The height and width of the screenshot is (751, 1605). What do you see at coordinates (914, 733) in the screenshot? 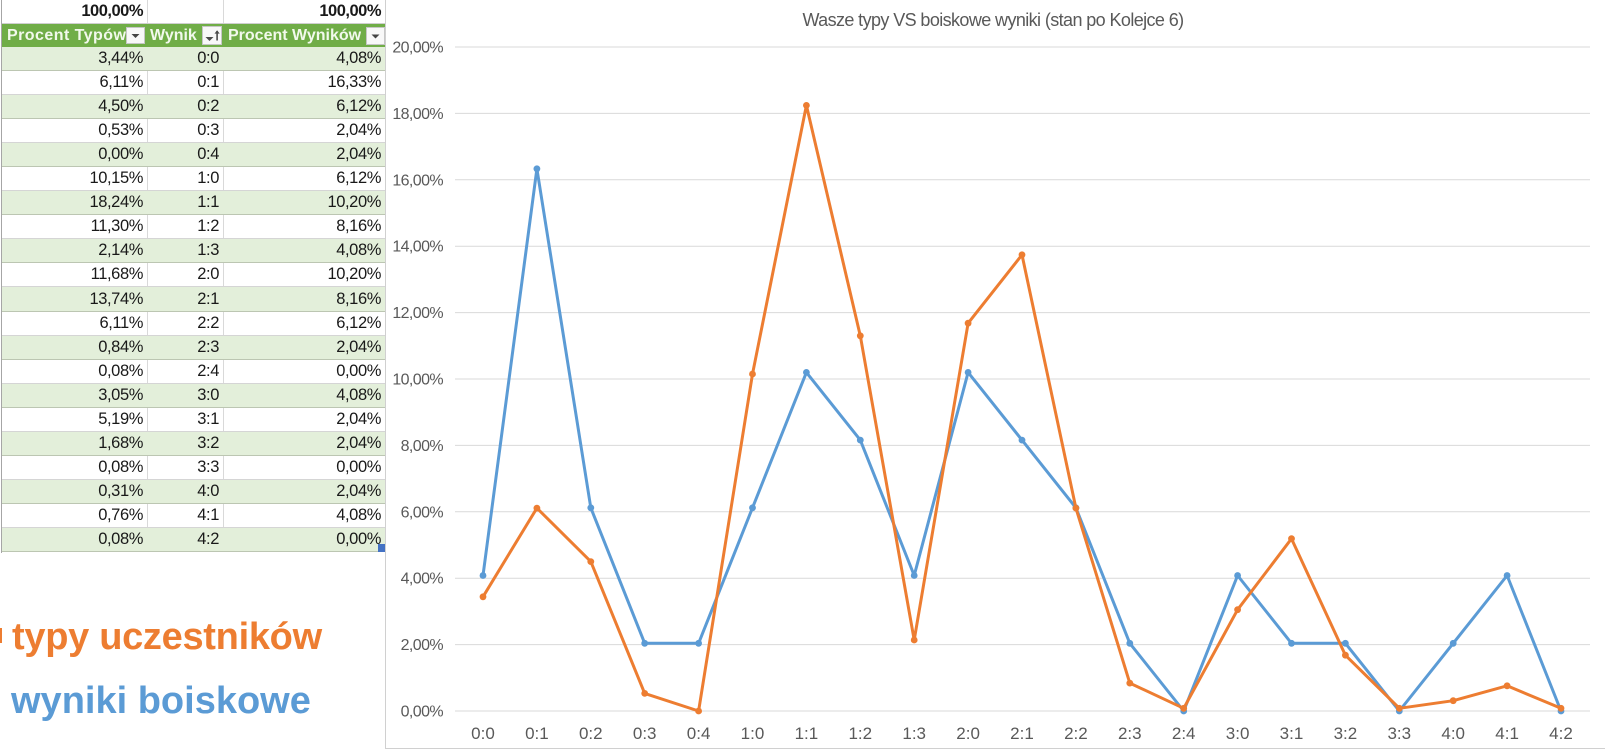
I see `svg-text: 1:3` at bounding box center [914, 733].